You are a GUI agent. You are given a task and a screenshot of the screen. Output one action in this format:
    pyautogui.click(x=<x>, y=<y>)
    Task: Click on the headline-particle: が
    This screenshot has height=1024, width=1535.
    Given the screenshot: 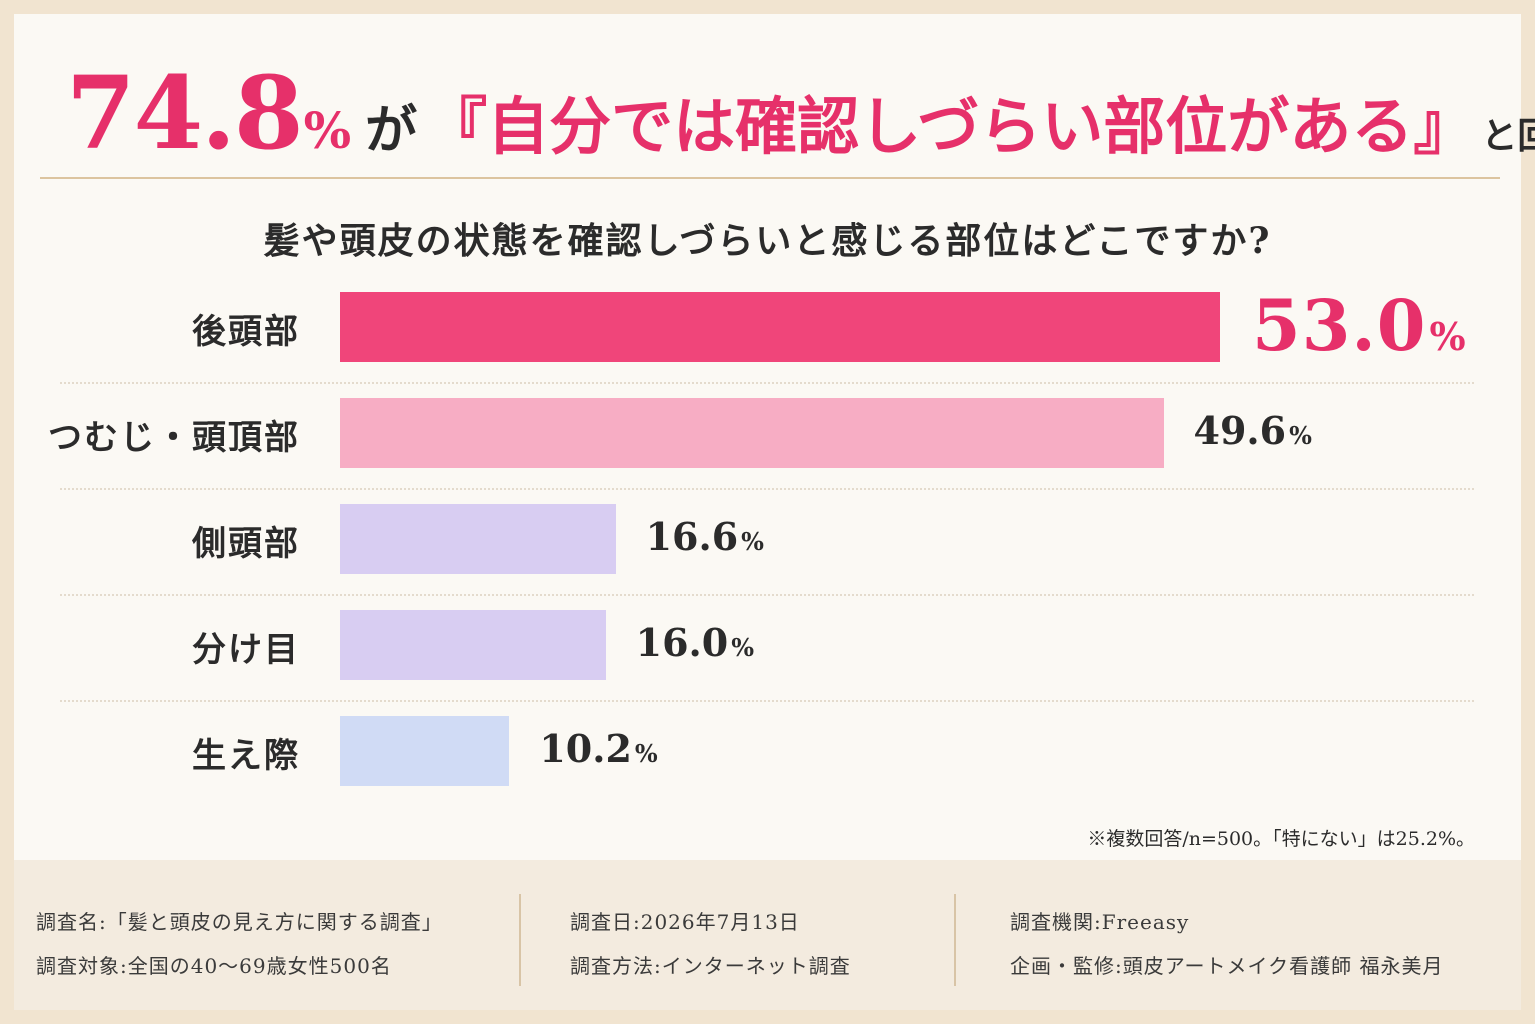 What is the action you would take?
    pyautogui.click(x=391, y=130)
    